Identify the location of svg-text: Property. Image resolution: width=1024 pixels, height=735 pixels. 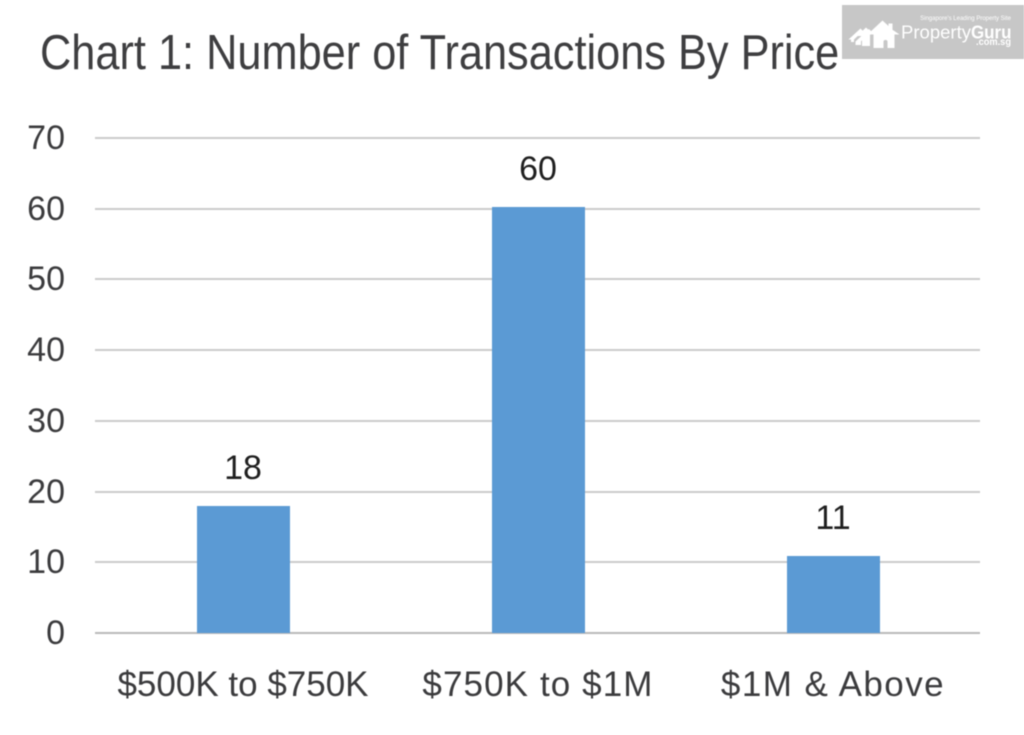
(936, 32).